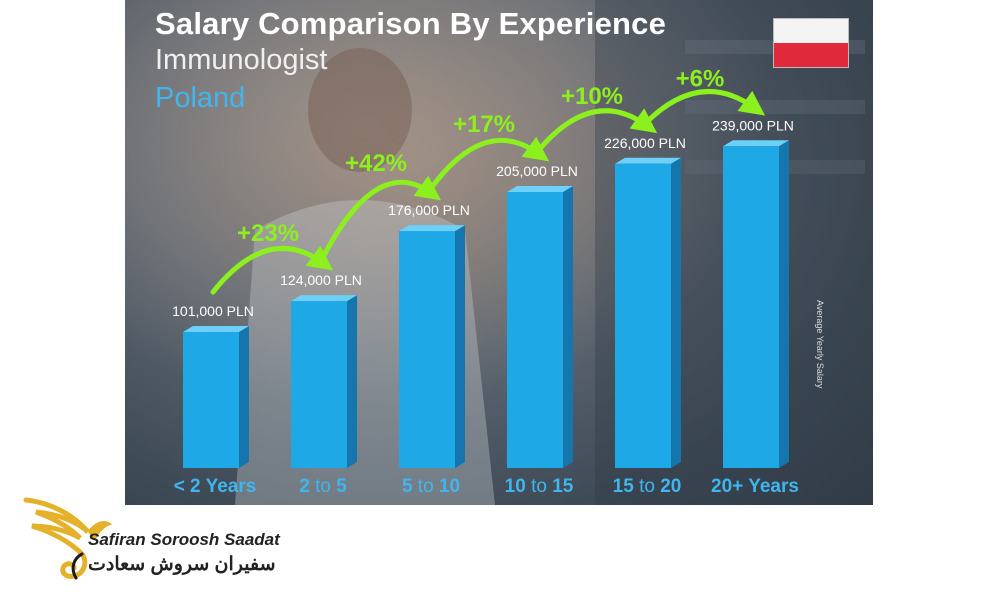 The width and height of the screenshot is (1000, 600). What do you see at coordinates (539, 486) in the screenshot?
I see `category-label-3: 10 to 15` at bounding box center [539, 486].